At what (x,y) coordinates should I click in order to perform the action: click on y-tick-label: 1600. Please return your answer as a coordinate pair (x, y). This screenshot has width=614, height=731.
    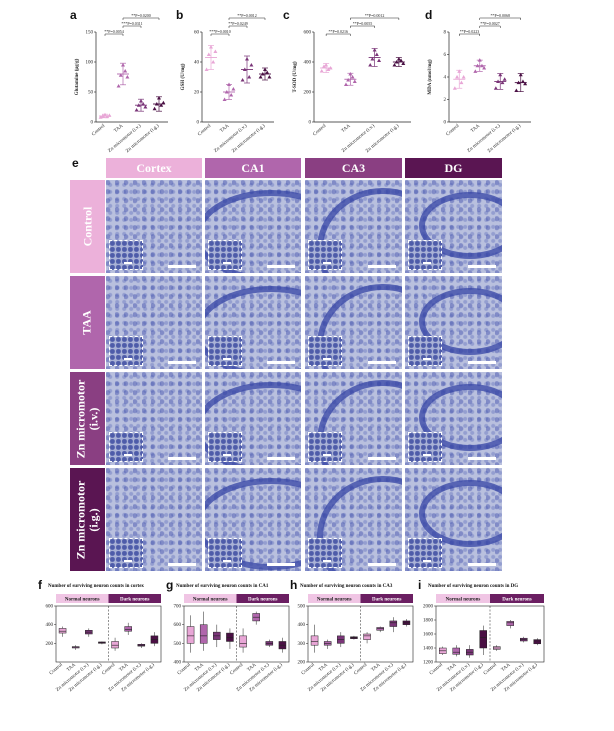
    Looking at the image, I should click on (428, 635).